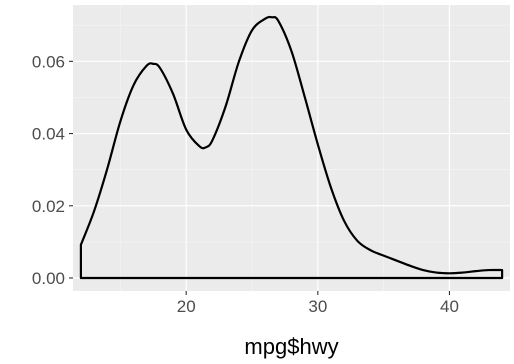 The width and height of the screenshot is (514, 364). What do you see at coordinates (48, 278) in the screenshot?
I see `y-tick-label: 0.00` at bounding box center [48, 278].